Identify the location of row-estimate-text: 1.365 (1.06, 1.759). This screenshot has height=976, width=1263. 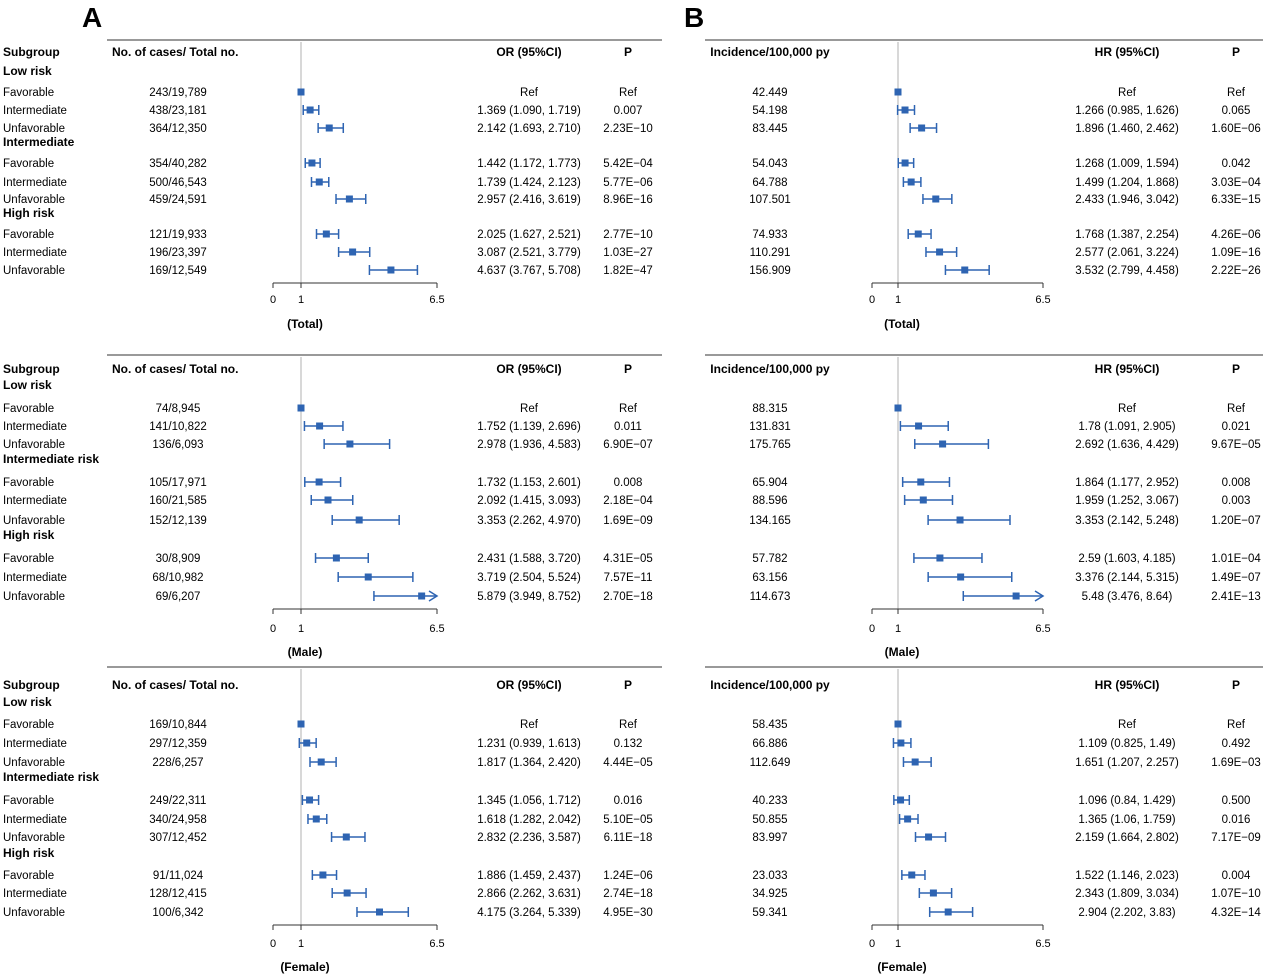
(1126, 820).